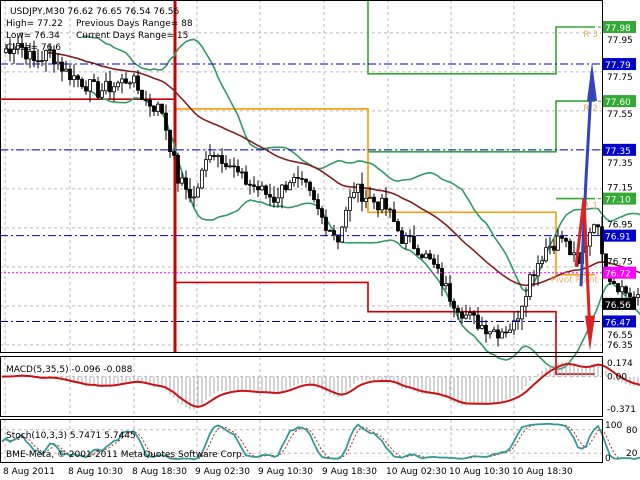  What do you see at coordinates (542, 472) in the screenshot?
I see `time-label: 10 Aug 18:30` at bounding box center [542, 472].